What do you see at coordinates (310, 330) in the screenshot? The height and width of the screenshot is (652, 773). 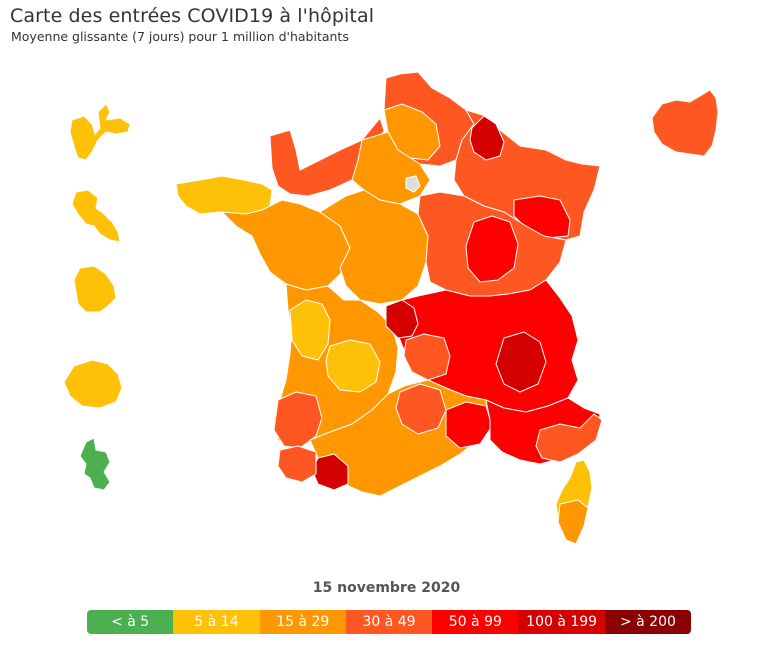 I see `region-vienne` at bounding box center [310, 330].